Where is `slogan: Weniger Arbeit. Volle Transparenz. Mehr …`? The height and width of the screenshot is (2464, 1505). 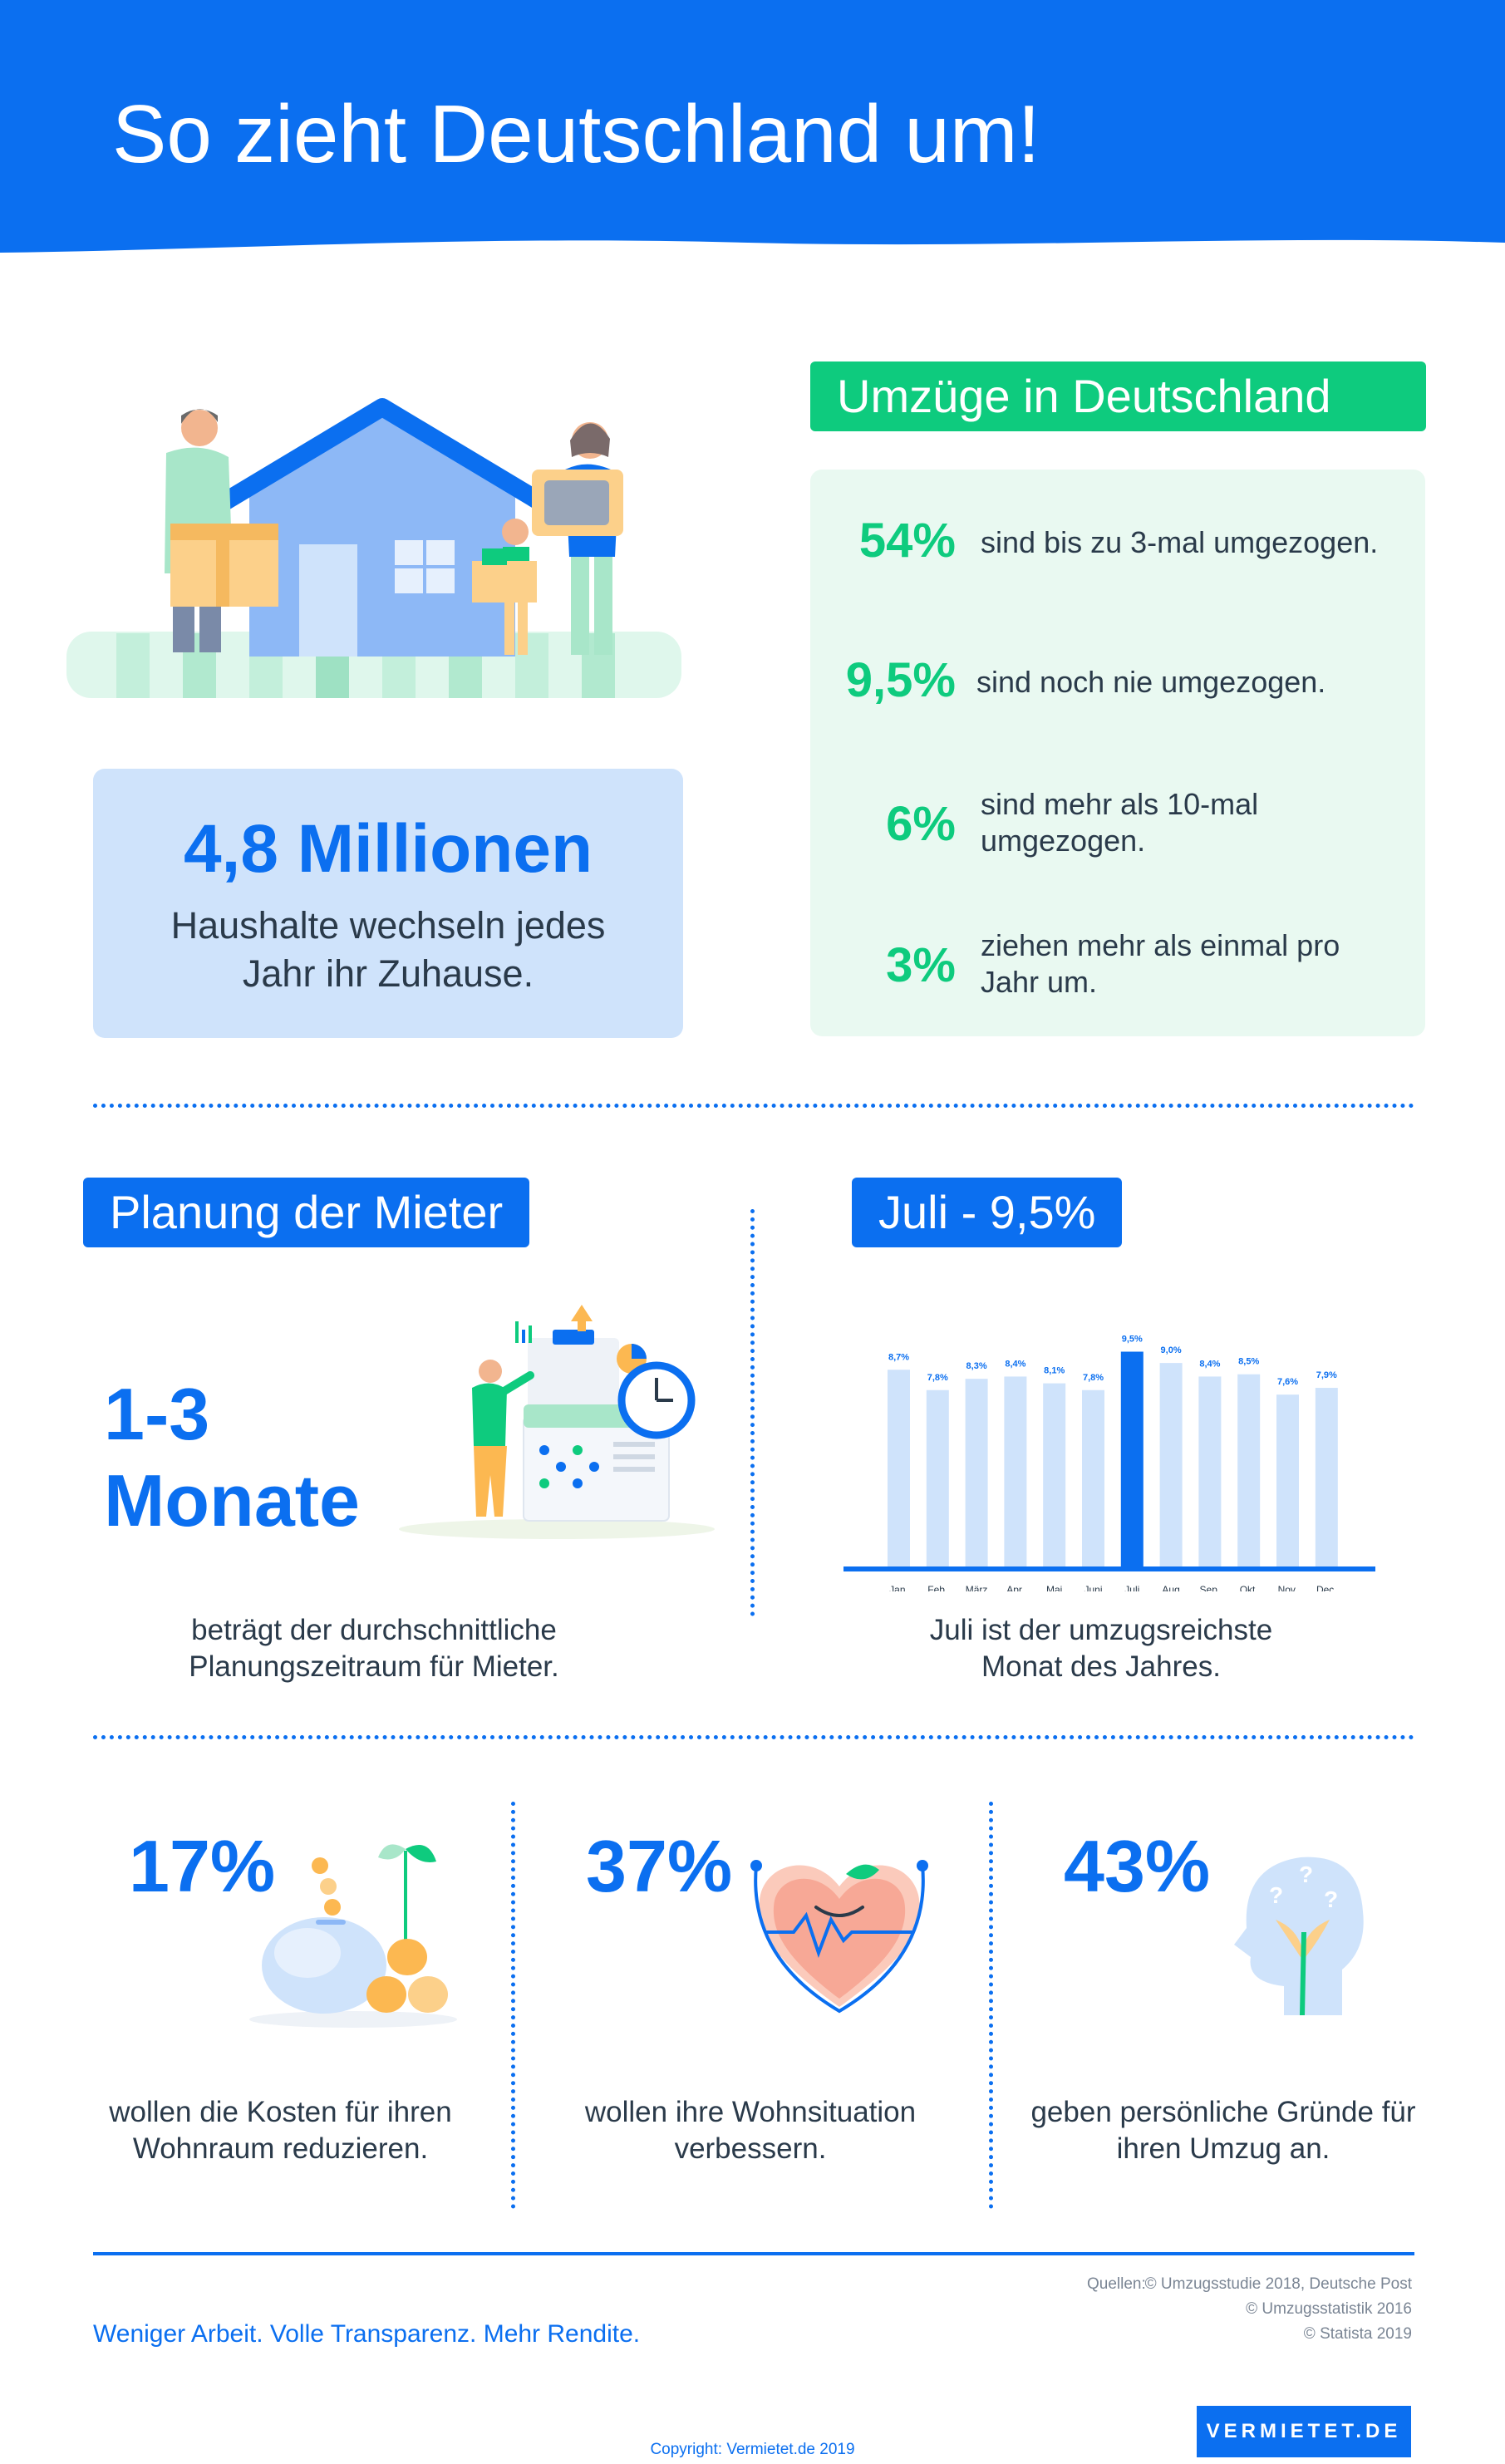 slogan: Weniger Arbeit. Volle Transparenz. Mehr … is located at coordinates (367, 2334).